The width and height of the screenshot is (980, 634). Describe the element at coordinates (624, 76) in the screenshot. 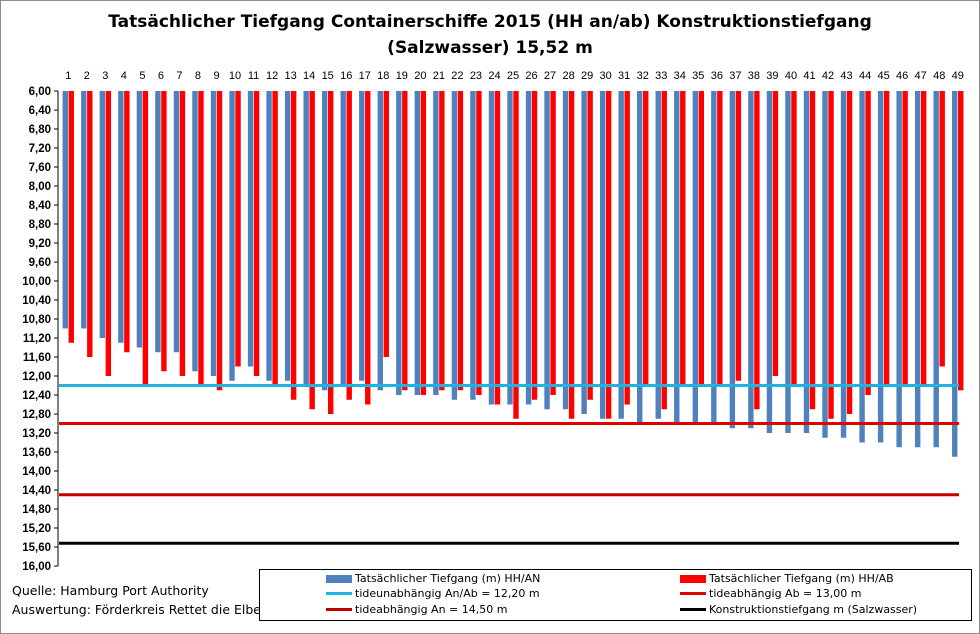

I see `x-category-label: 31` at that location.